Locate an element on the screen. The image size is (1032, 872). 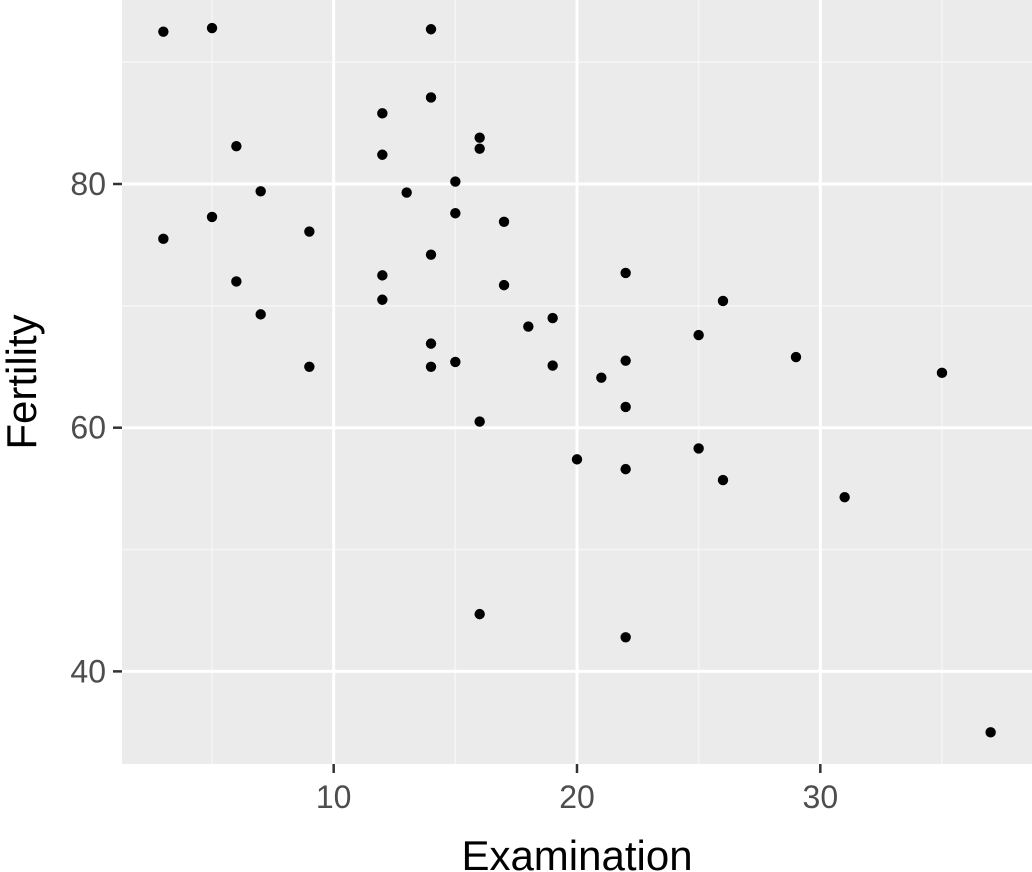
y-tick-label: 80 is located at coordinates (88, 184).